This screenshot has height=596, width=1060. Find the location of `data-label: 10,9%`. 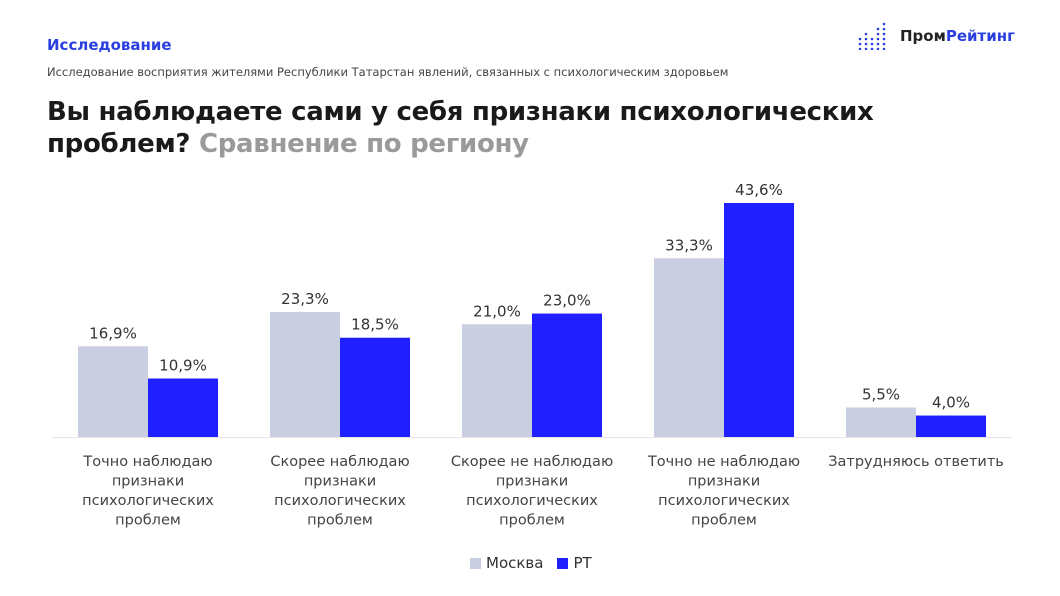

data-label: 10,9% is located at coordinates (183, 366).